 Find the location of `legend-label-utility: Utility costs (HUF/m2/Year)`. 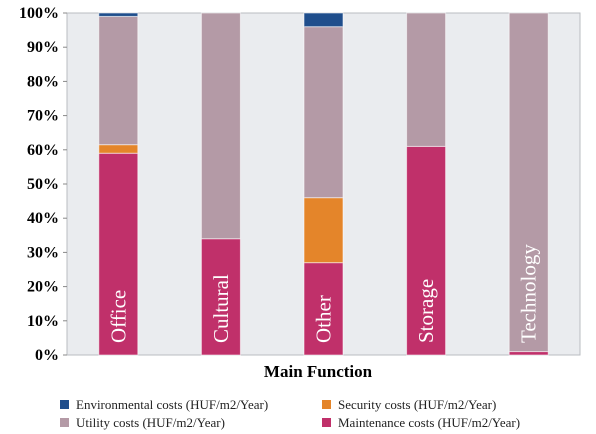

legend-label-utility: Utility costs (HUF/m2/Year) is located at coordinates (150, 422).